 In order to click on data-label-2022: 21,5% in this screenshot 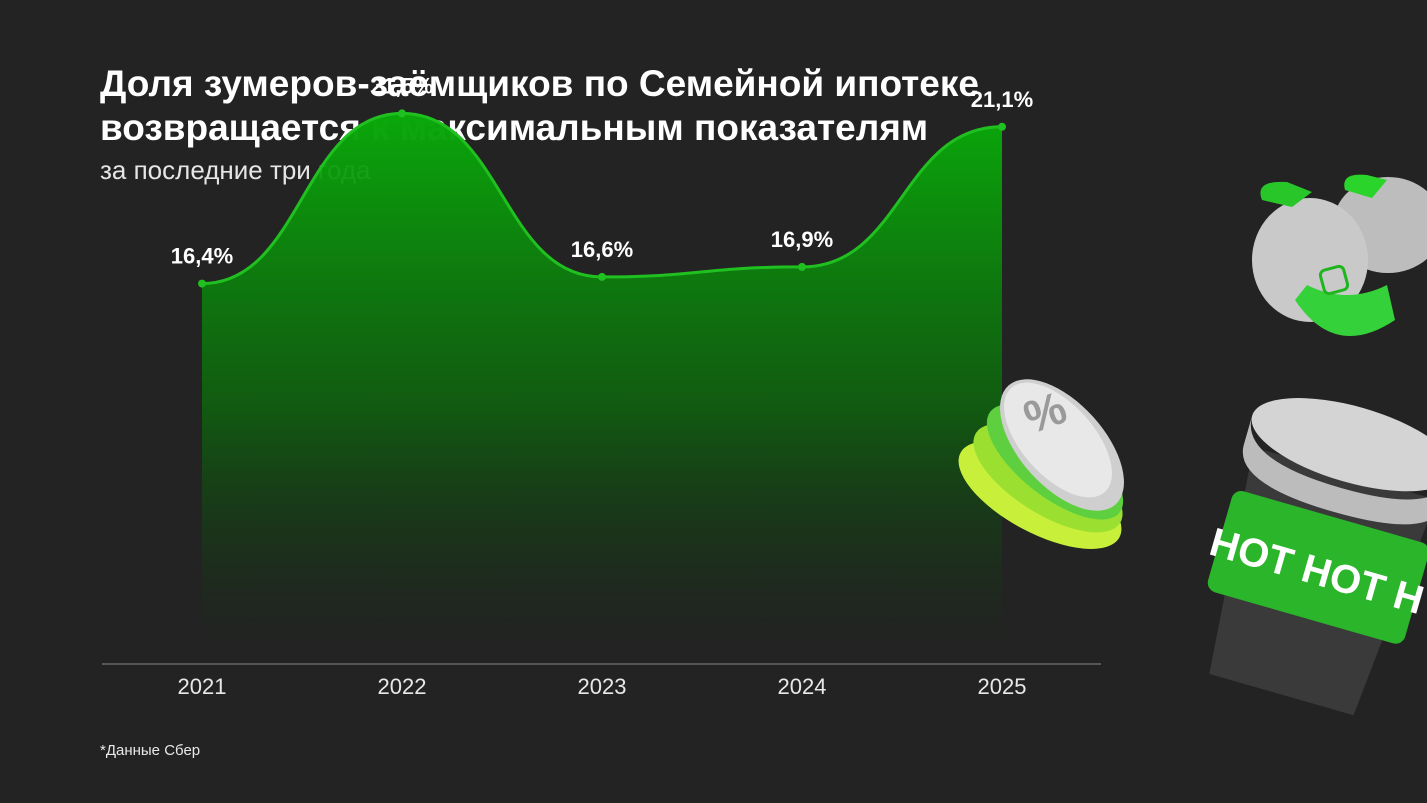, I will do `click(402, 85)`.